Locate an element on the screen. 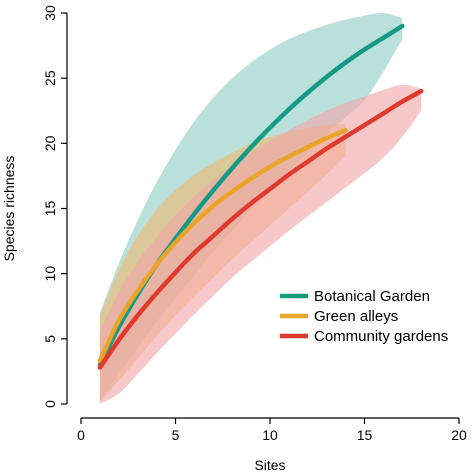 The height and width of the screenshot is (474, 474). x-ticks: 0 5 10 15 20 is located at coordinates (272, 430).